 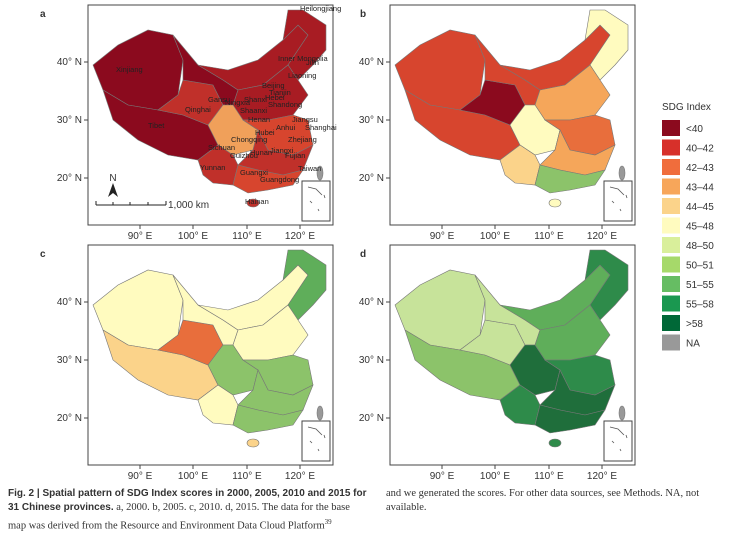 What do you see at coordinates (212, 167) in the screenshot?
I see `province-label: Yunnan` at bounding box center [212, 167].